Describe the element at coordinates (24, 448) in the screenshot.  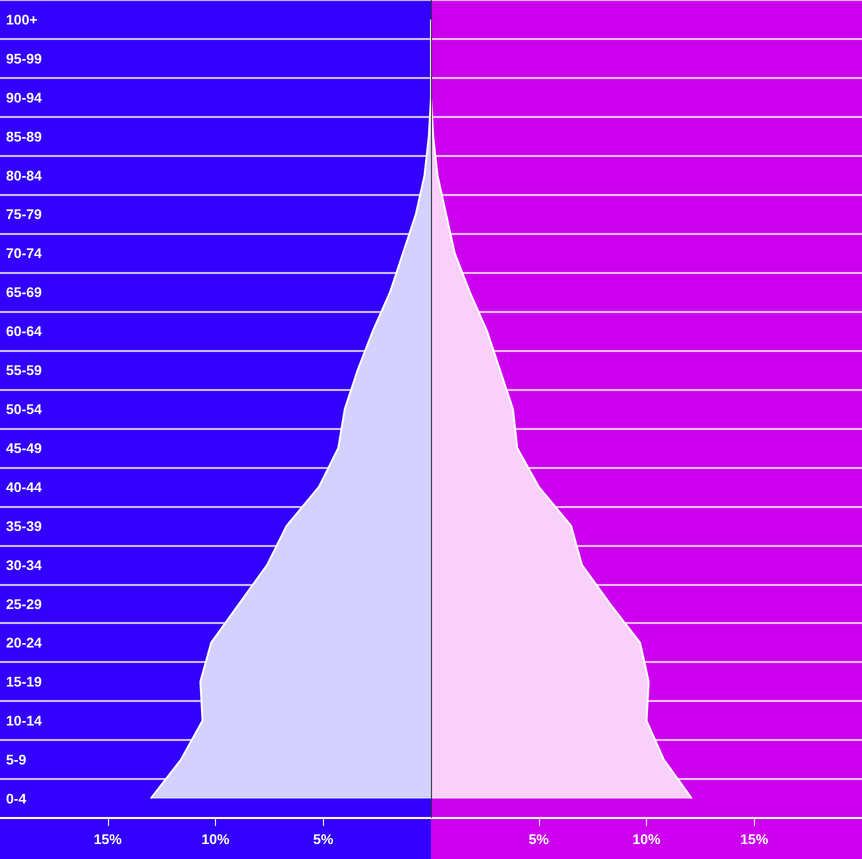
I see `y-tick-label: 45-49` at that location.